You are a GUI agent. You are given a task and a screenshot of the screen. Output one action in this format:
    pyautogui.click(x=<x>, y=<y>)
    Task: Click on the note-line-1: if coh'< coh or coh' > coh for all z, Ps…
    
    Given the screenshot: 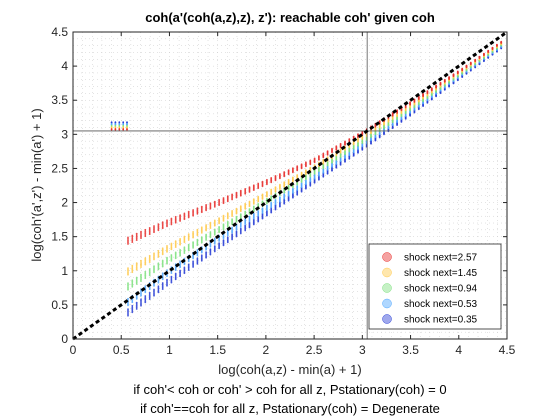 What is the action you would take?
    pyautogui.click(x=289, y=389)
    